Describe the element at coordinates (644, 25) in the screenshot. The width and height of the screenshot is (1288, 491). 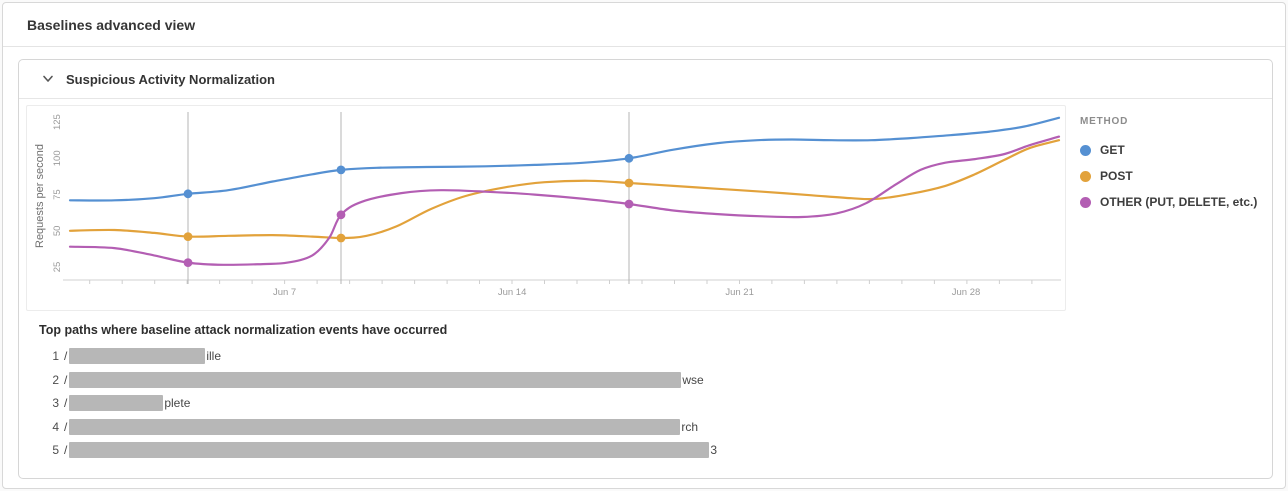
I see `card-header: Baselines advanced view` at that location.